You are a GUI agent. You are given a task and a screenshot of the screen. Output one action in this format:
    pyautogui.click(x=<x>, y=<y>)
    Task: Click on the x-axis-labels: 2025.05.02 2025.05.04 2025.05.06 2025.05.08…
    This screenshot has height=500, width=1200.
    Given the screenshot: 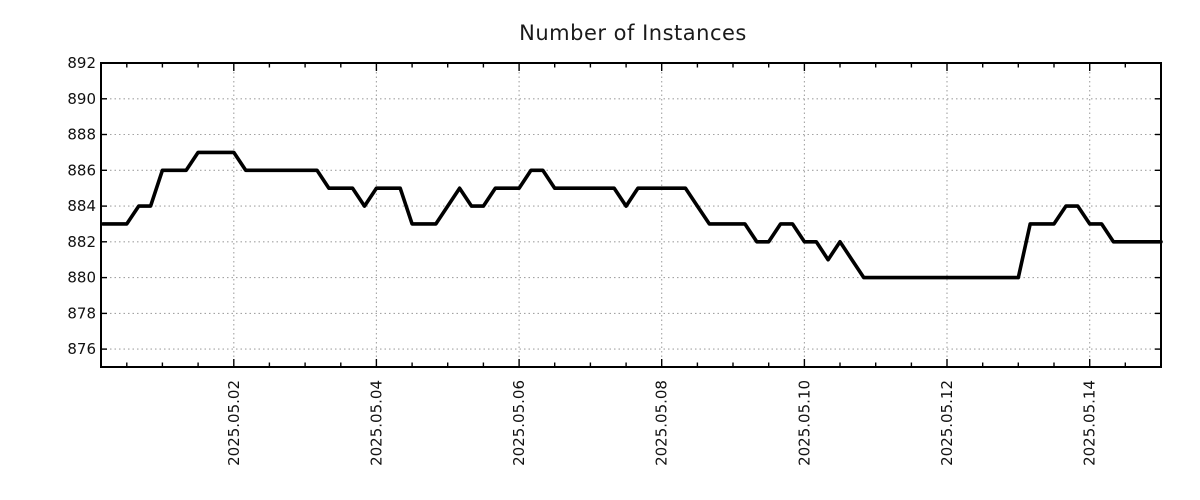 What is the action you would take?
    pyautogui.click(x=662, y=423)
    